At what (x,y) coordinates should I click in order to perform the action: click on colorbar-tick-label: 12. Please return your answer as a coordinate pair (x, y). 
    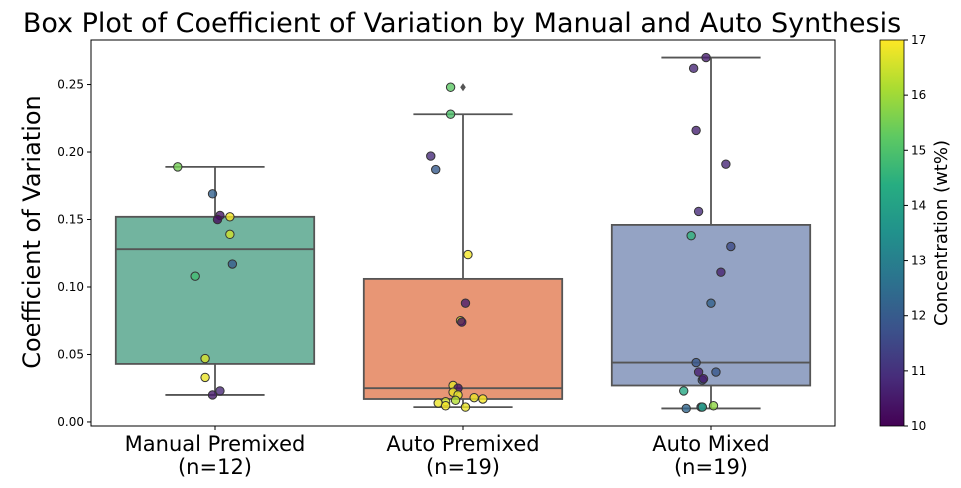
    Looking at the image, I should click on (918, 316).